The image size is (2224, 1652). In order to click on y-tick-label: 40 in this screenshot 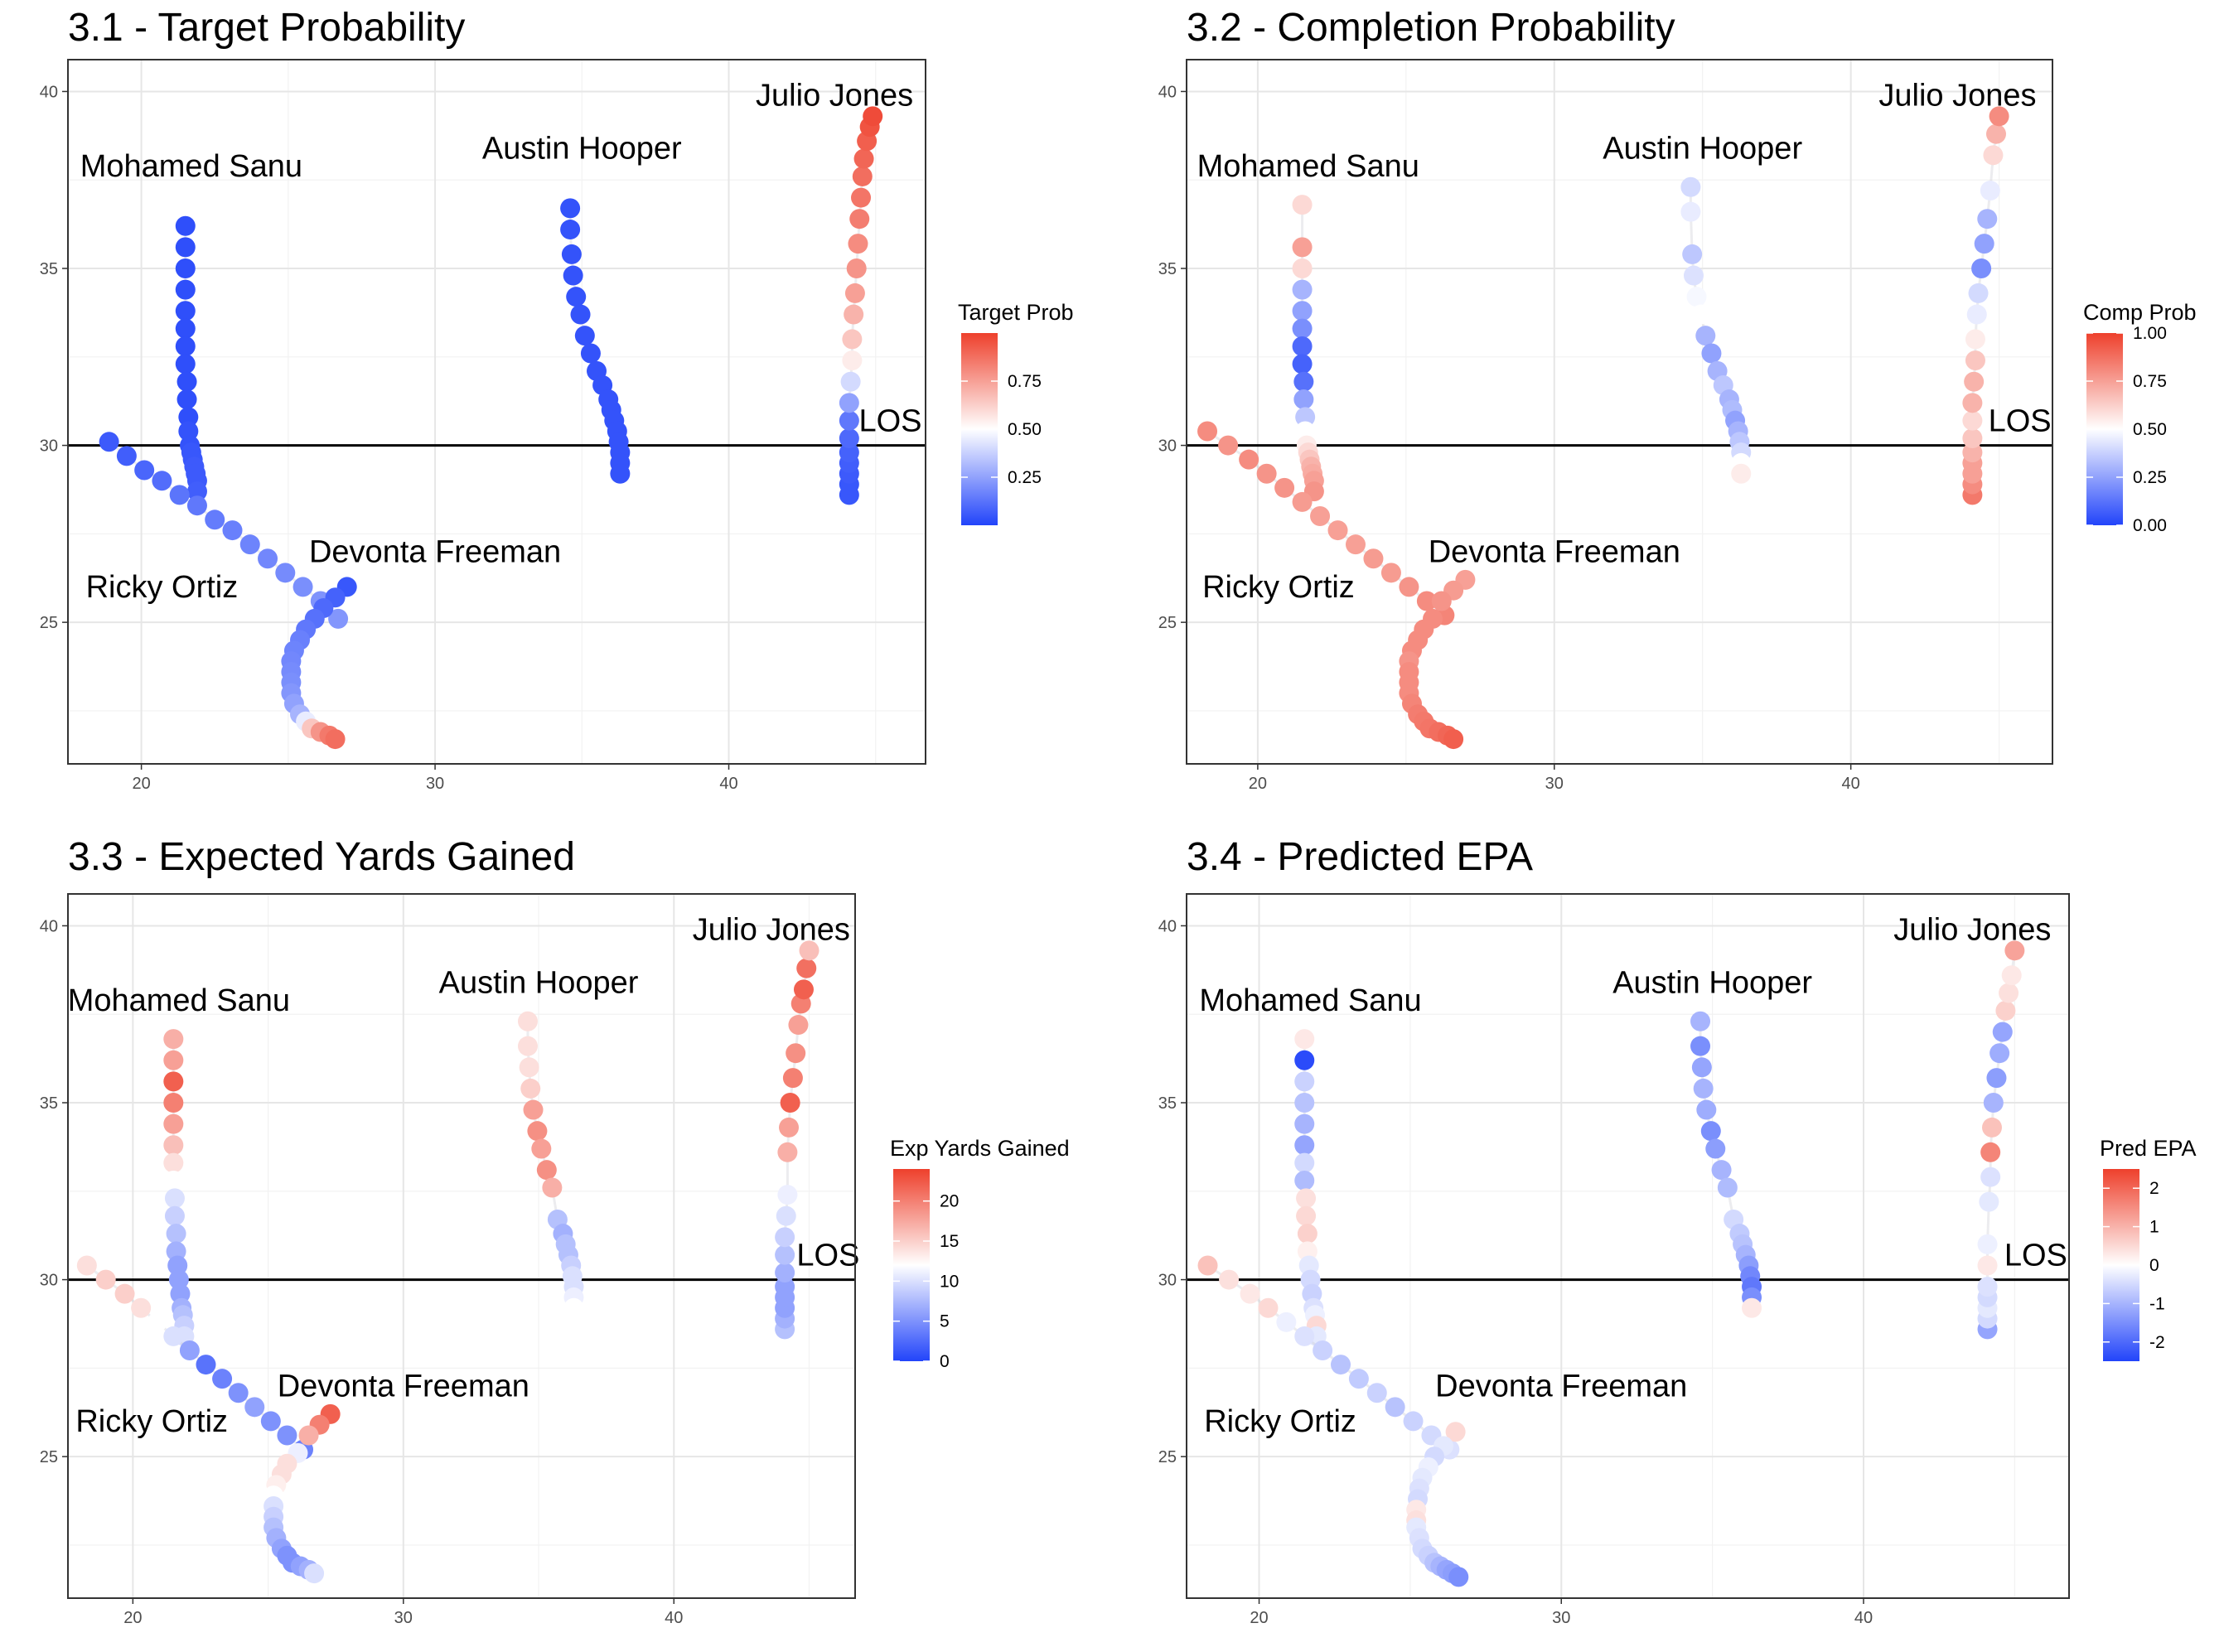, I will do `click(49, 926)`.